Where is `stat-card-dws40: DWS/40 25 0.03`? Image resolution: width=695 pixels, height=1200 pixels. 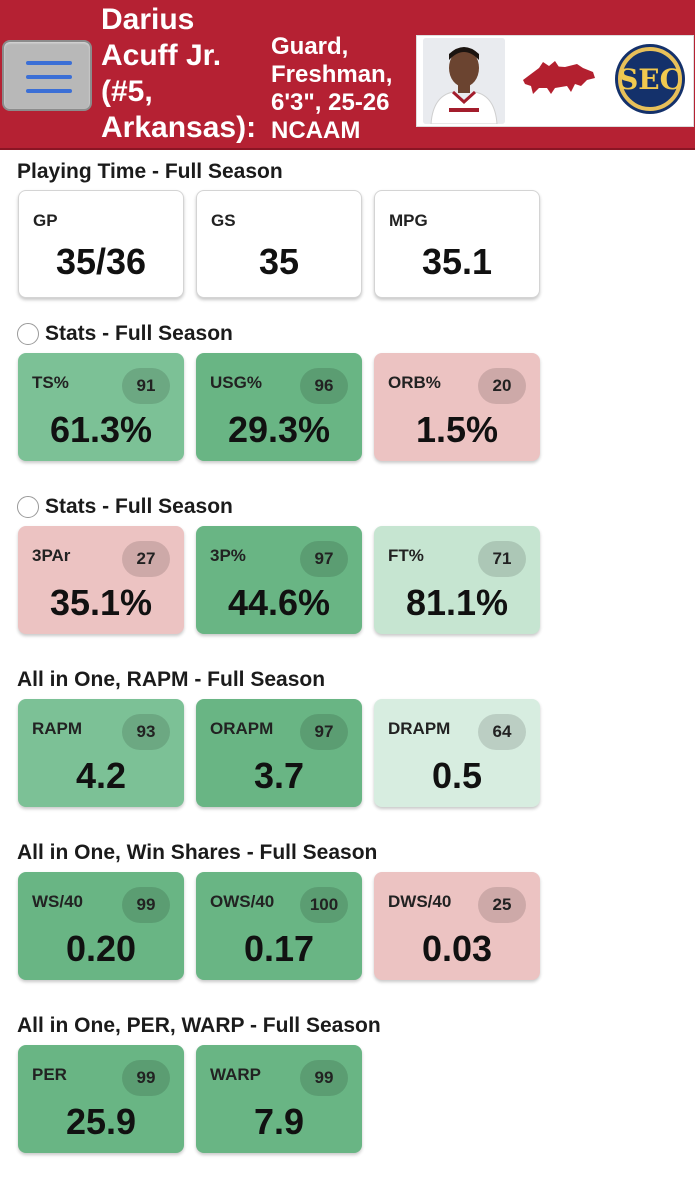
stat-card-dws40: DWS/40 25 0.03 is located at coordinates (457, 926).